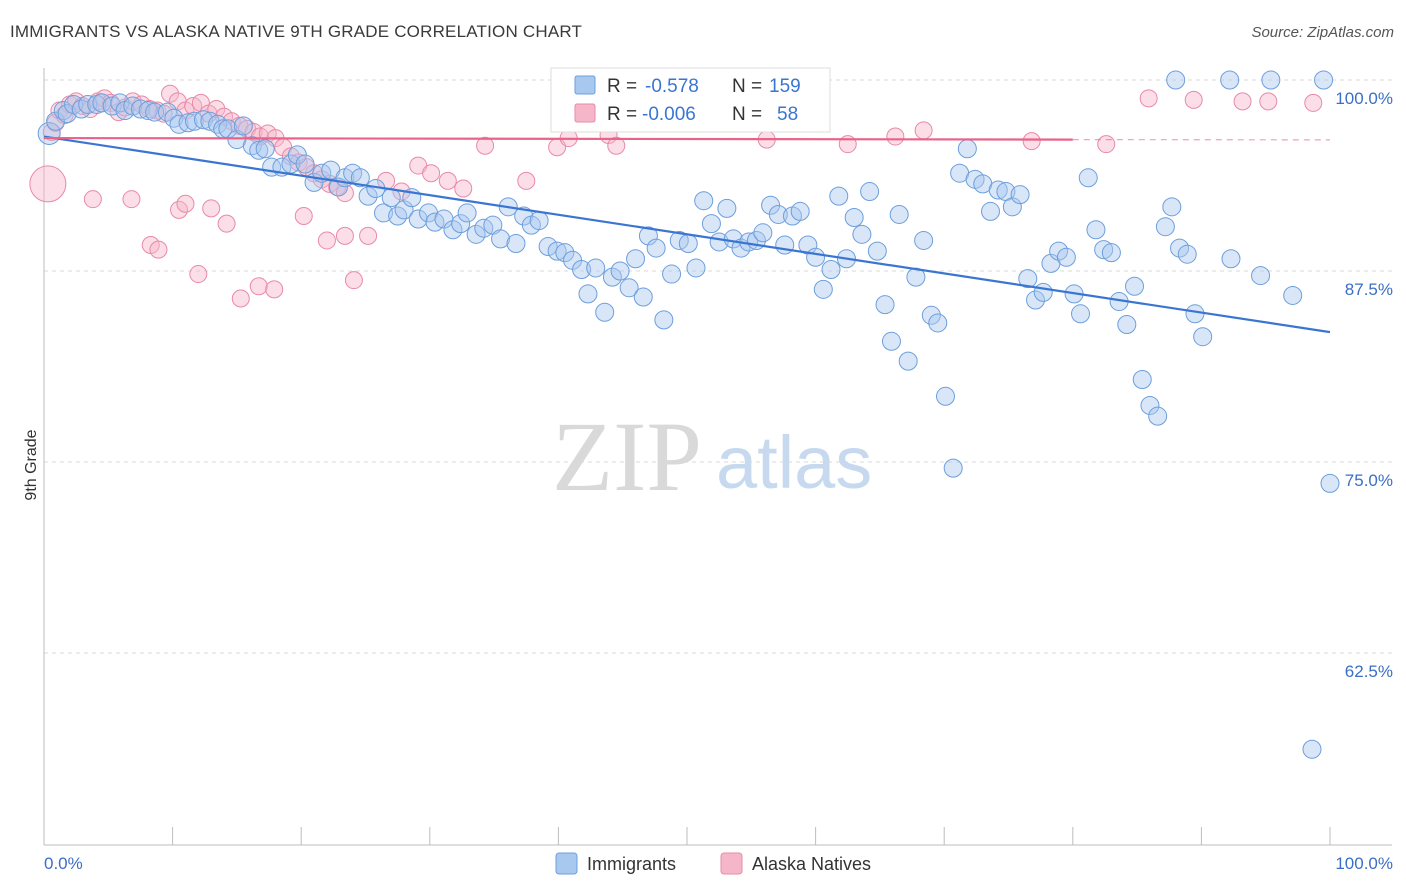 This screenshot has height=892, width=1406. I want to click on legend-n-label-1: N =, so click(747, 86).